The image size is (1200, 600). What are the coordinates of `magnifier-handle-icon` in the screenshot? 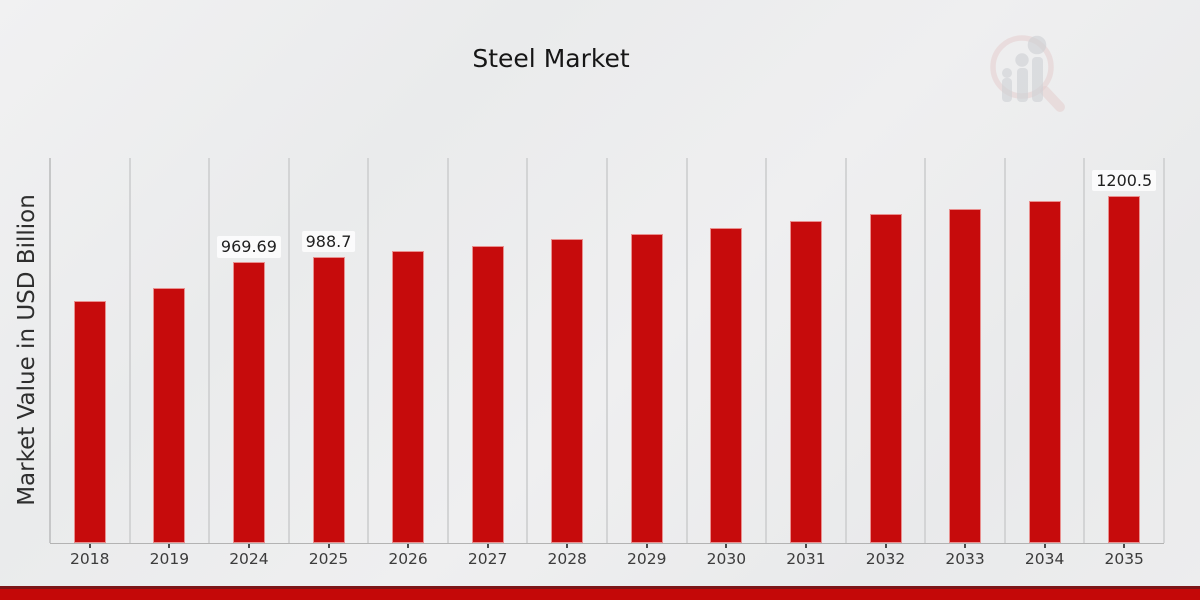 It's located at (1052, 99).